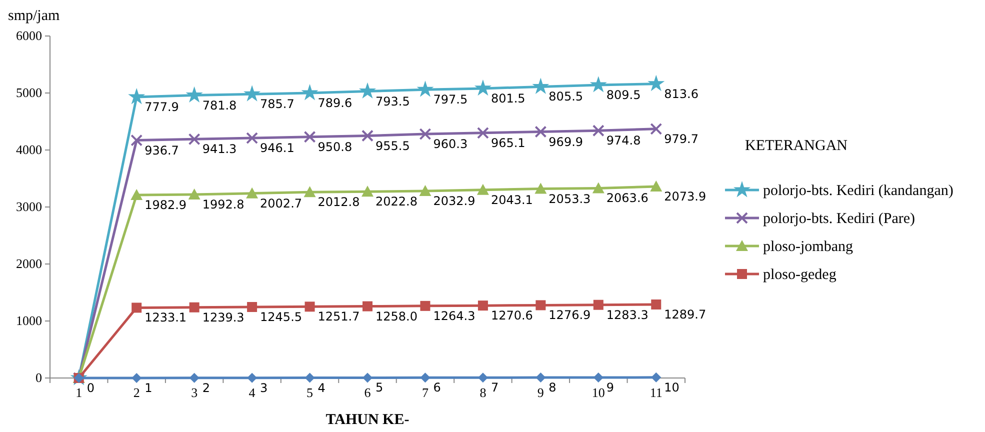  I want to click on y-tick-label: 2000, so click(29, 263).